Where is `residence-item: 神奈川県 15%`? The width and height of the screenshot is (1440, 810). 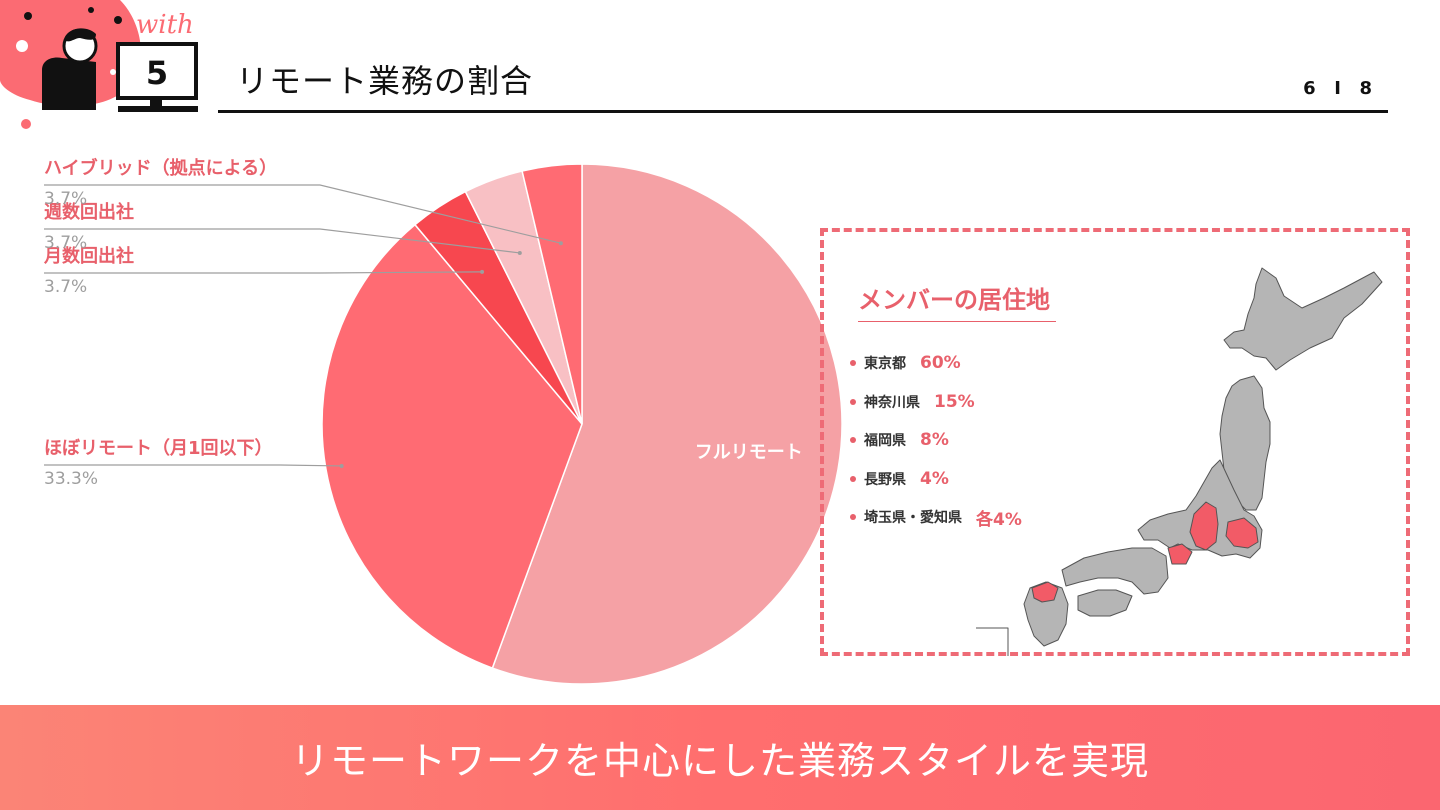
residence-item: 神奈川県 15% is located at coordinates (936, 402).